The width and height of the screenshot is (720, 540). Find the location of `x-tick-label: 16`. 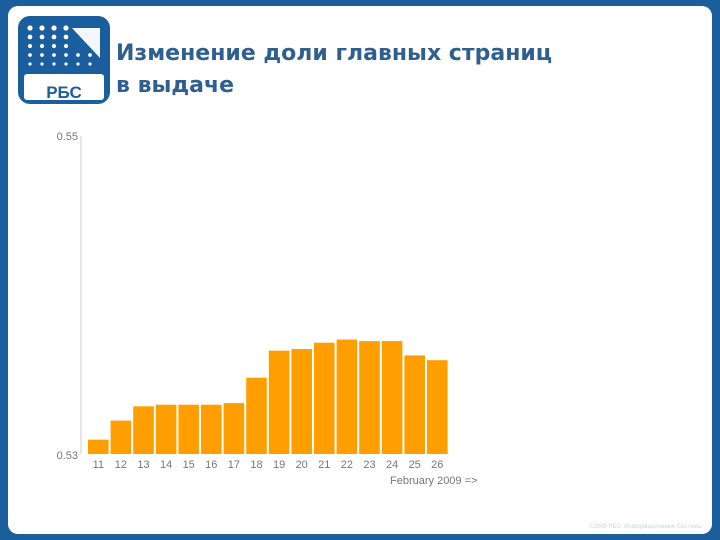

x-tick-label: 16 is located at coordinates (211, 465).